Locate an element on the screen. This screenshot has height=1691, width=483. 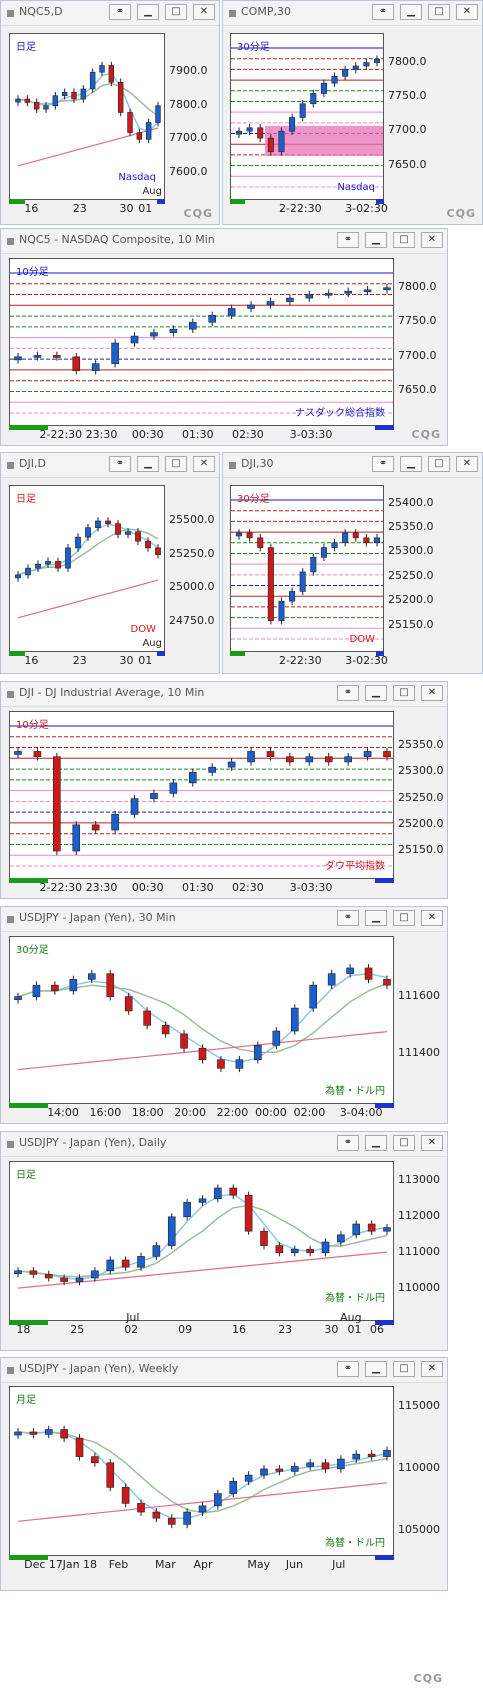
timeframe-label: 月足 is located at coordinates (26, 1400).